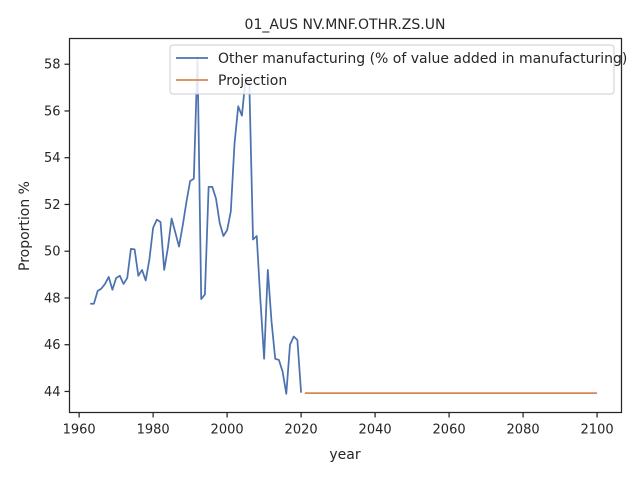 This screenshot has width=640, height=480. Describe the element at coordinates (344, 455) in the screenshot. I see `x-axis-label: year` at that location.